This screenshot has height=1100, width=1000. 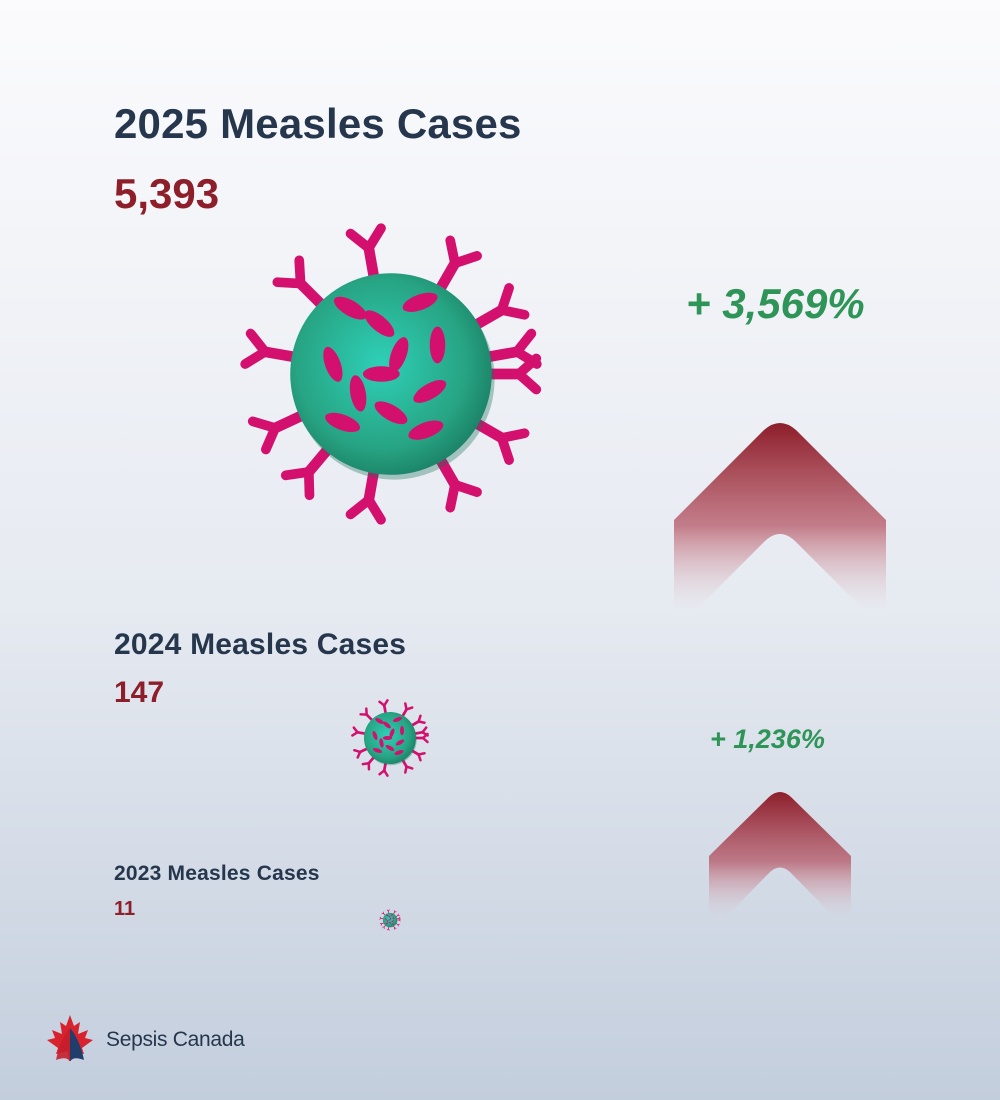 What do you see at coordinates (390, 920) in the screenshot?
I see `measles-virus-icon-small` at bounding box center [390, 920].